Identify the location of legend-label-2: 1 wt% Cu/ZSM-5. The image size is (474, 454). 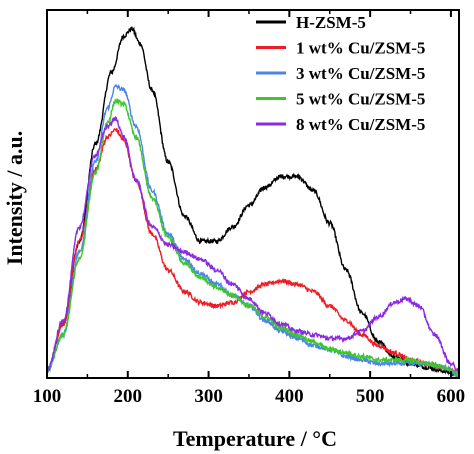
(360, 48).